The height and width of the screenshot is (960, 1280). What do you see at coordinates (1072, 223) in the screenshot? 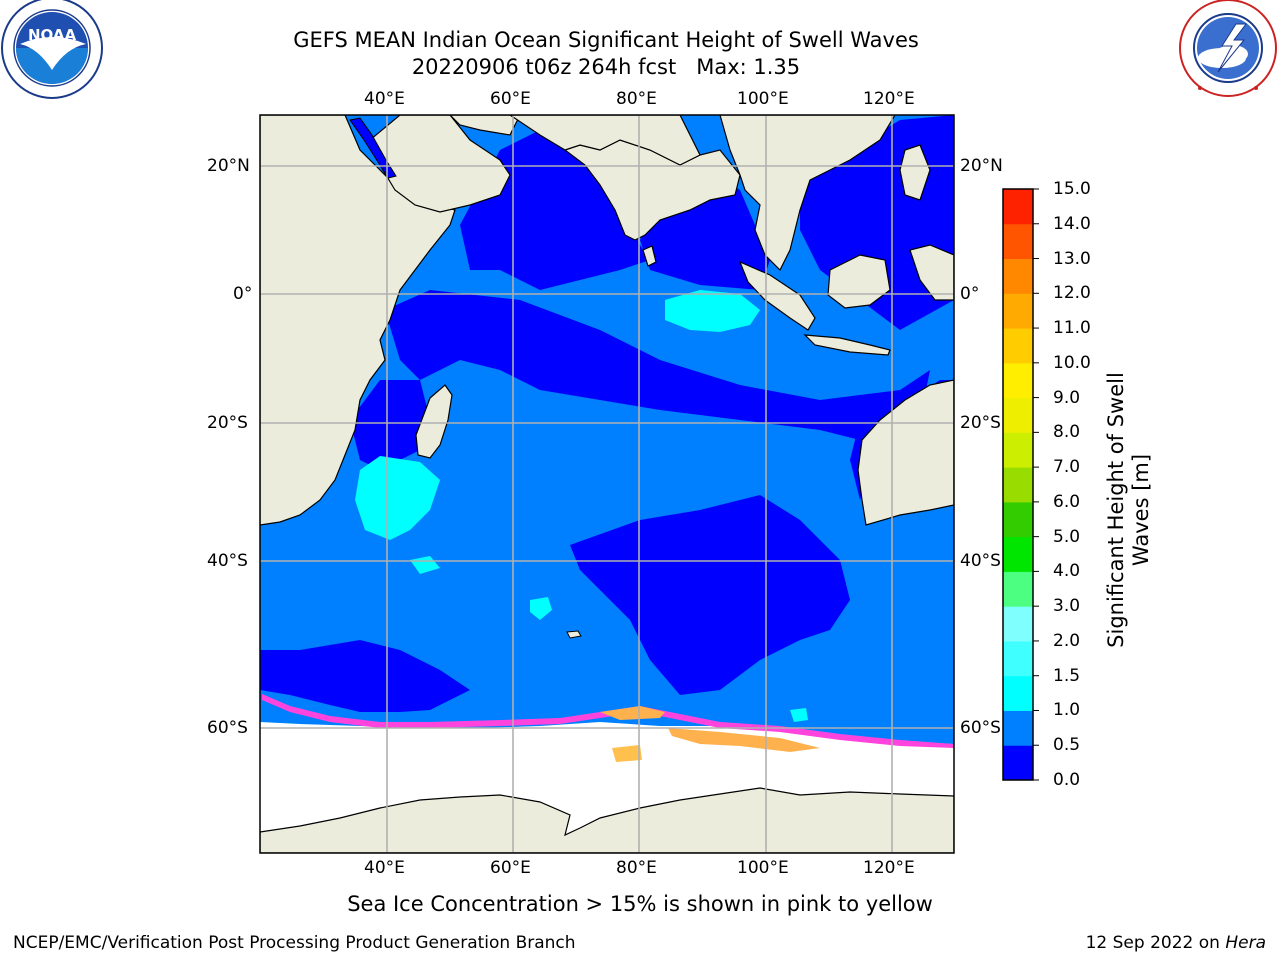
I see `colorbar-tick-label: 14.0` at bounding box center [1072, 223].